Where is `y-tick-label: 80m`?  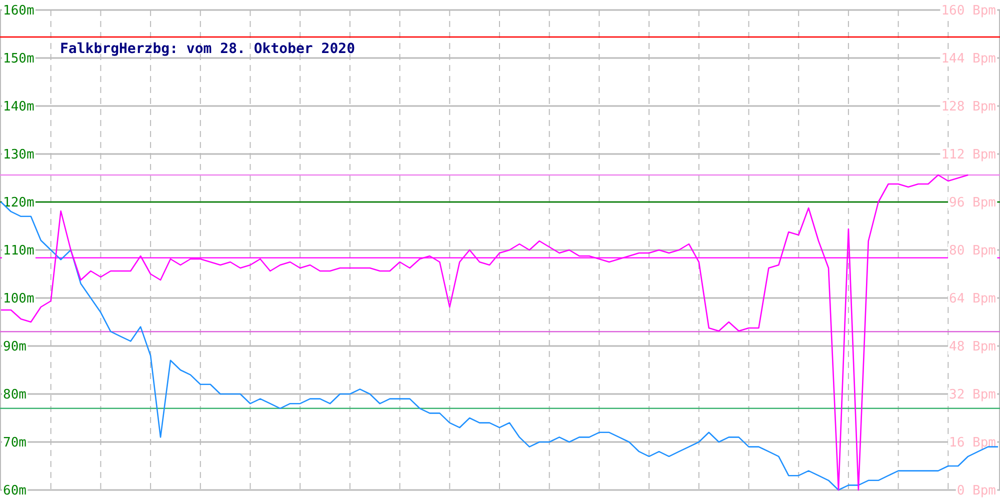 y-tick-label: 80m is located at coordinates (15, 395).